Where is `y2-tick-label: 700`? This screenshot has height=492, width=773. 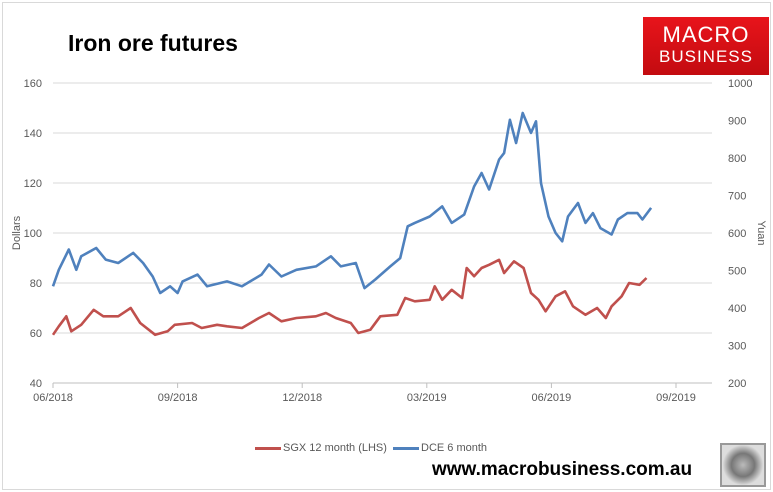 y2-tick-label: 700 is located at coordinates (737, 197).